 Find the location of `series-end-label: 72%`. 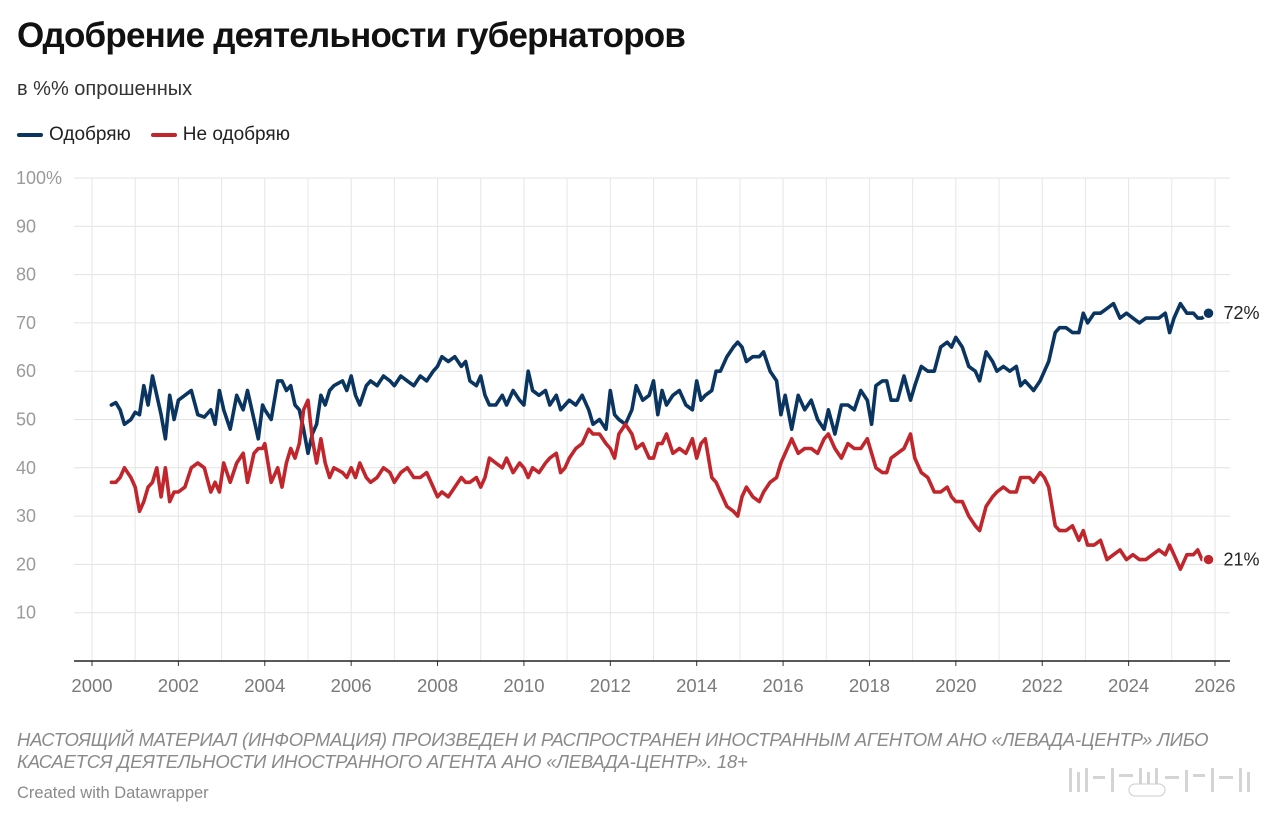

series-end-label: 72% is located at coordinates (1242, 313).